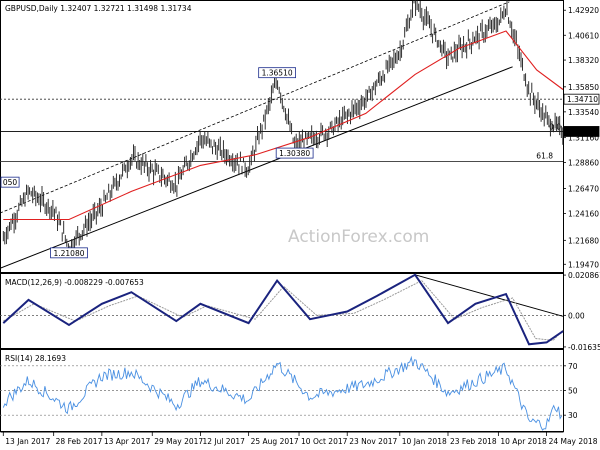  Describe the element at coordinates (583, 138) in the screenshot. I see `price-axis-label: 1.31160` at that location.